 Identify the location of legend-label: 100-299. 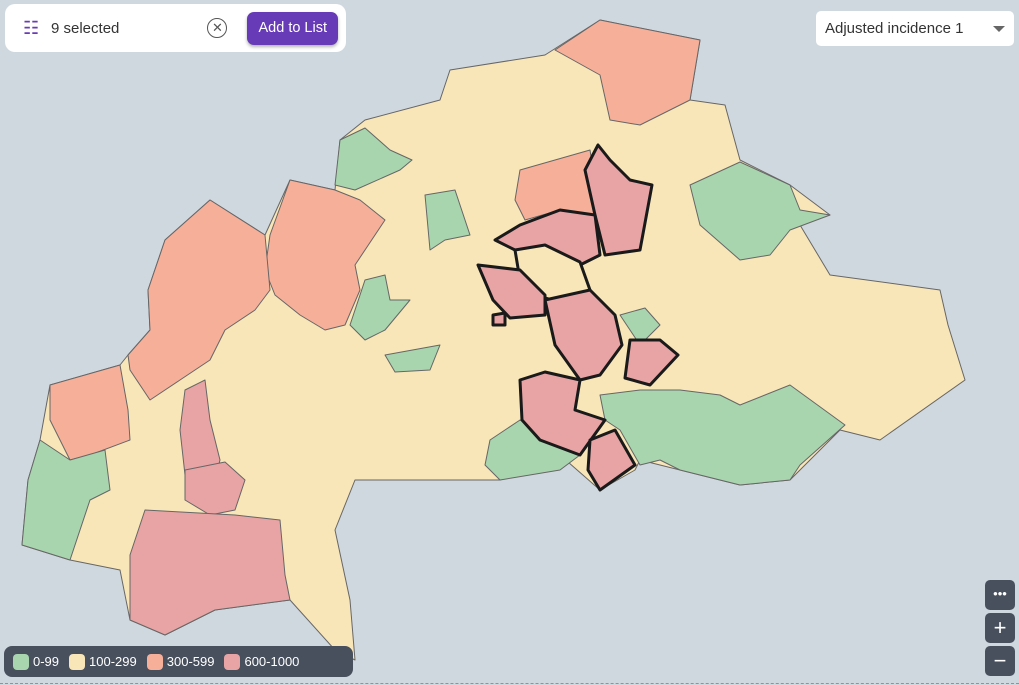
(113, 661).